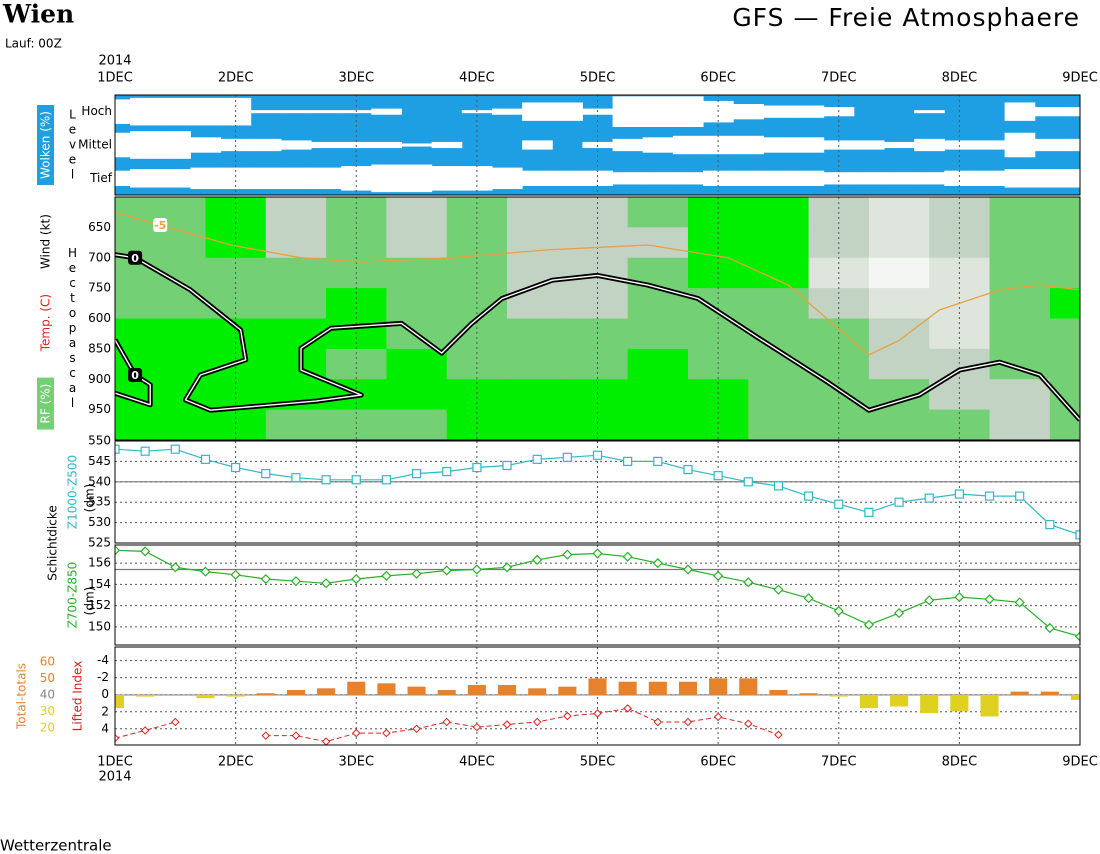 The image size is (1100, 854). What do you see at coordinates (95, 145) in the screenshot?
I see `cloud-level-label: Mittel` at bounding box center [95, 145].